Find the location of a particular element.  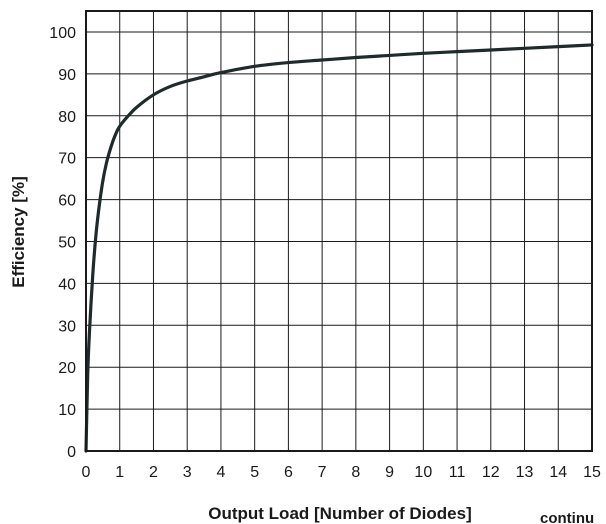

y-tick-label: 70 is located at coordinates (67, 159).